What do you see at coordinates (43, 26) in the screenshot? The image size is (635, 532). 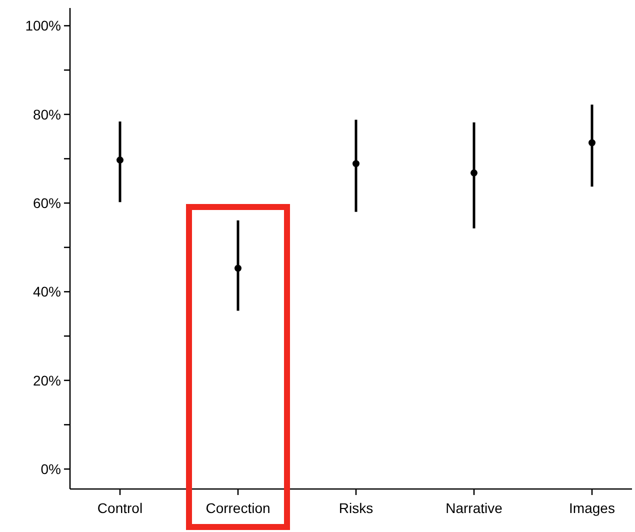 I see `y-tick-label: 100%` at bounding box center [43, 26].